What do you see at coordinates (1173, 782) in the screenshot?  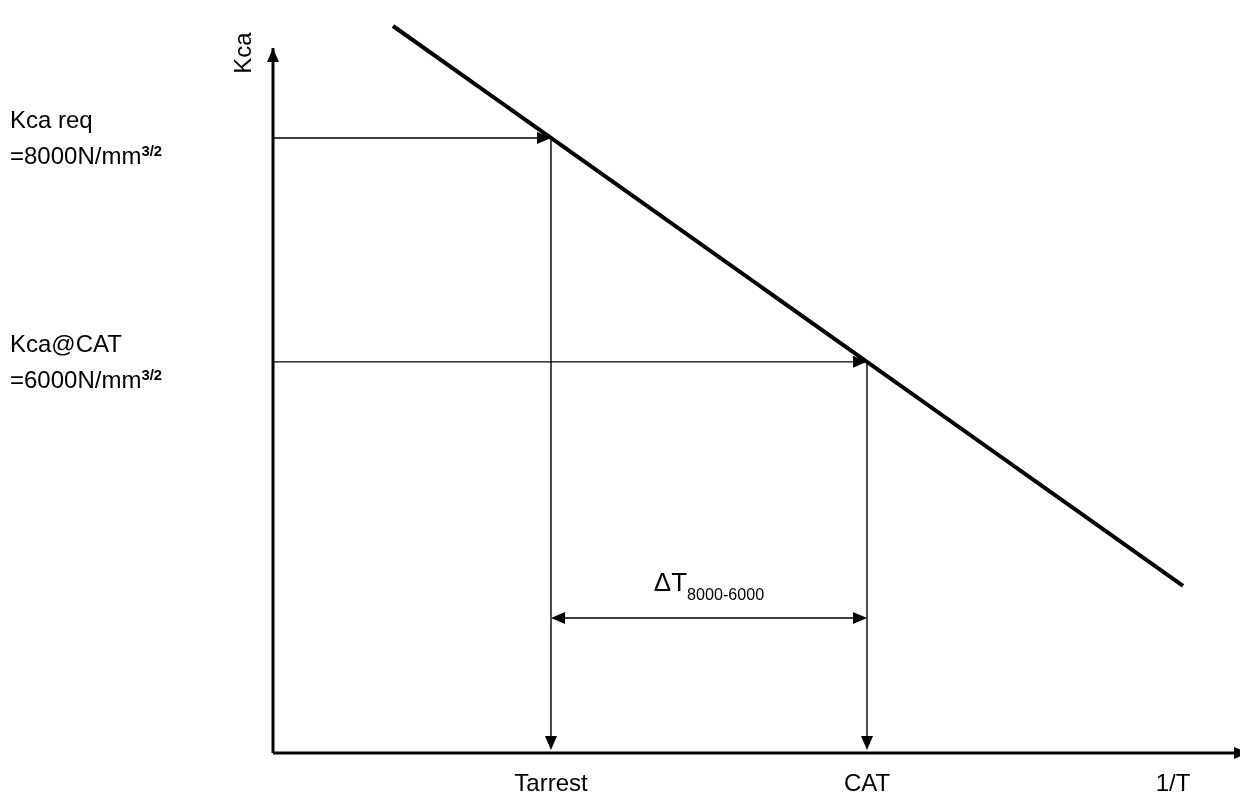 I see `x-axis-title: 1/T` at bounding box center [1173, 782].